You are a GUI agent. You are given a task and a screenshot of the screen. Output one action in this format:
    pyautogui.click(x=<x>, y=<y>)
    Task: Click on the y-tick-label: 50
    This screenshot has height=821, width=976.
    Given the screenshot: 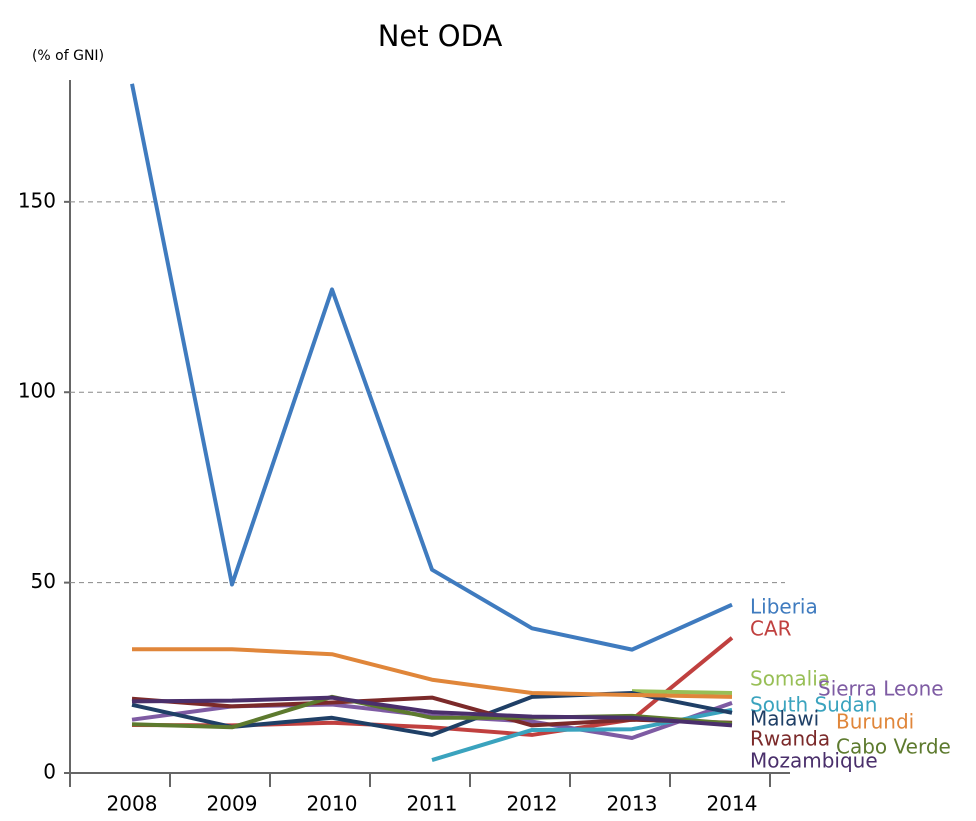 What is the action you would take?
    pyautogui.click(x=43, y=581)
    